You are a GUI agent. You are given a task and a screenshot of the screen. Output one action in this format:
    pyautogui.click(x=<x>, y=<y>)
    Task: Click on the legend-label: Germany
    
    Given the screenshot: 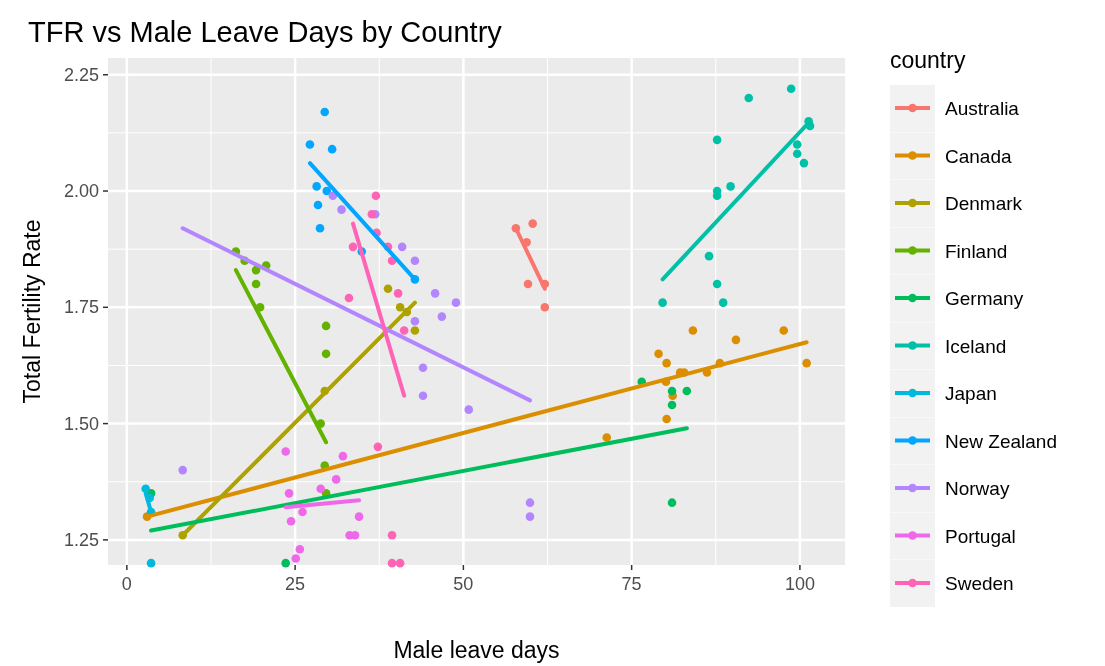 What is the action you would take?
    pyautogui.click(x=984, y=298)
    